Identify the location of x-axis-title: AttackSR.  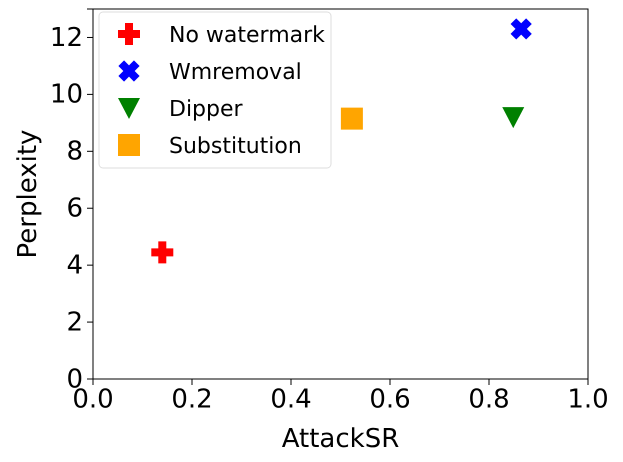
(341, 439).